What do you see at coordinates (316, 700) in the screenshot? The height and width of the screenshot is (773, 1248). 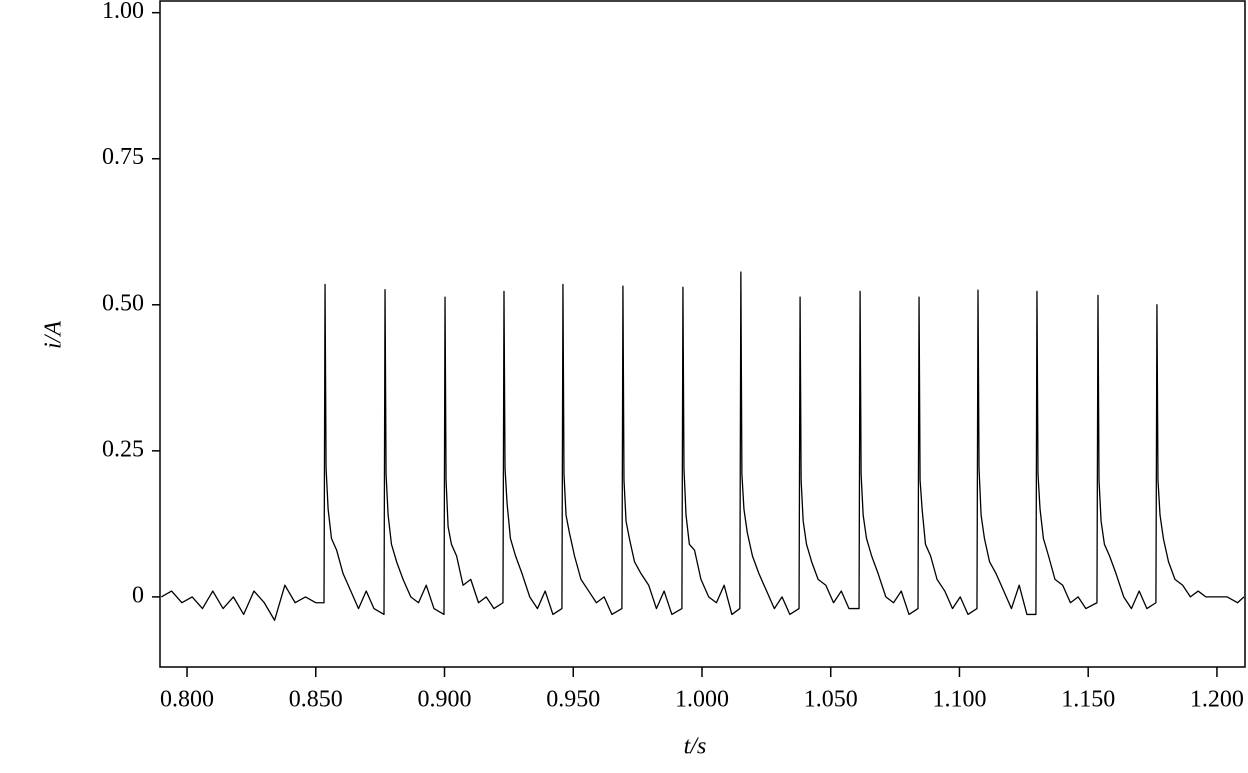 I see `x-tick-label: 0.850` at bounding box center [316, 700].